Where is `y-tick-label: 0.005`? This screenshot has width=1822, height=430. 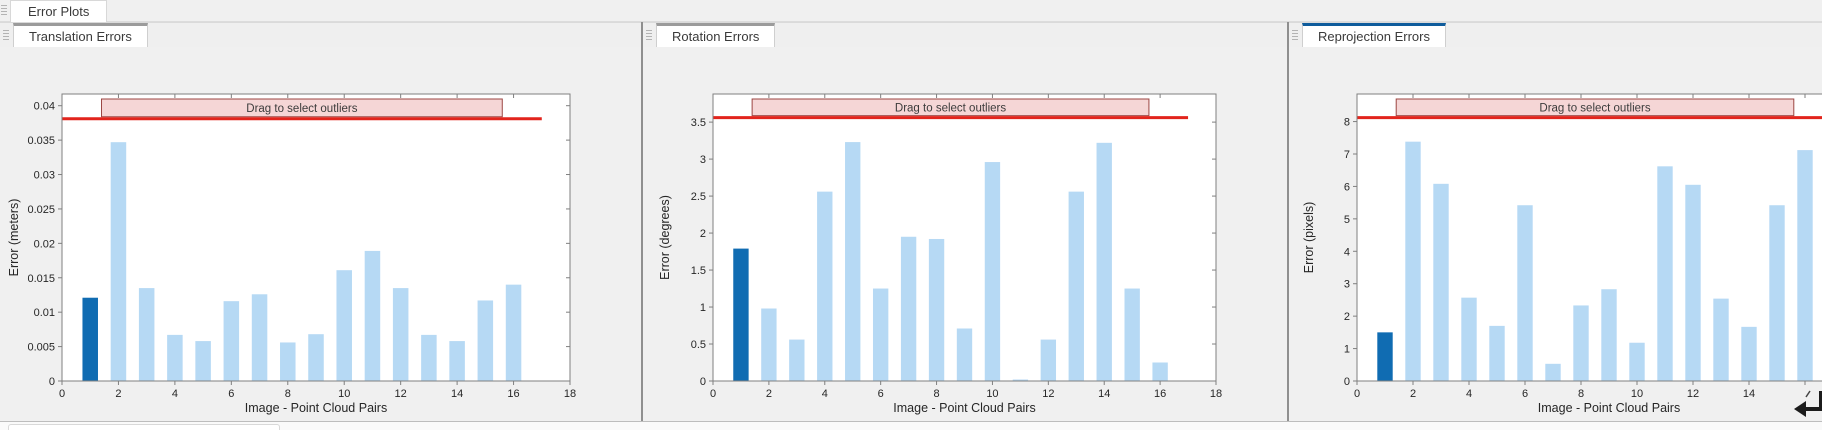 y-tick-label: 0.005 is located at coordinates (41, 348).